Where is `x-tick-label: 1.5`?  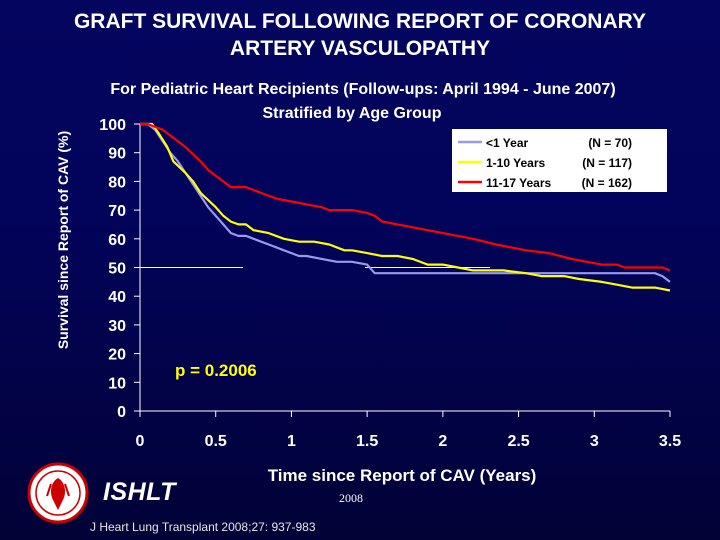
x-tick-label: 1.5 is located at coordinates (367, 441).